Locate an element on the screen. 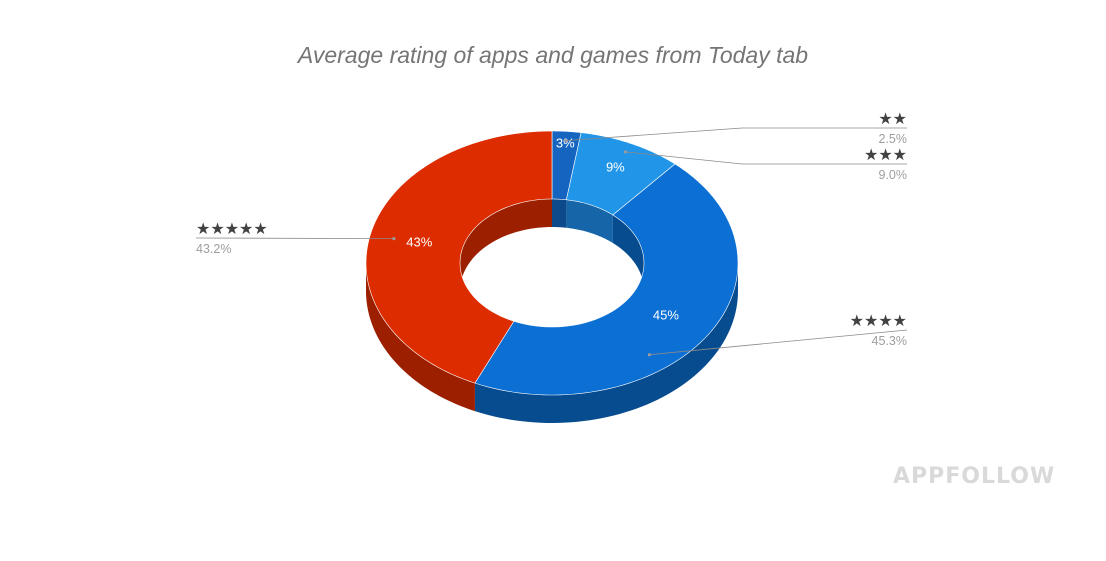 Image resolution: width=1106 pixels, height=561 pixels. slice-label-3: 45% is located at coordinates (666, 314).